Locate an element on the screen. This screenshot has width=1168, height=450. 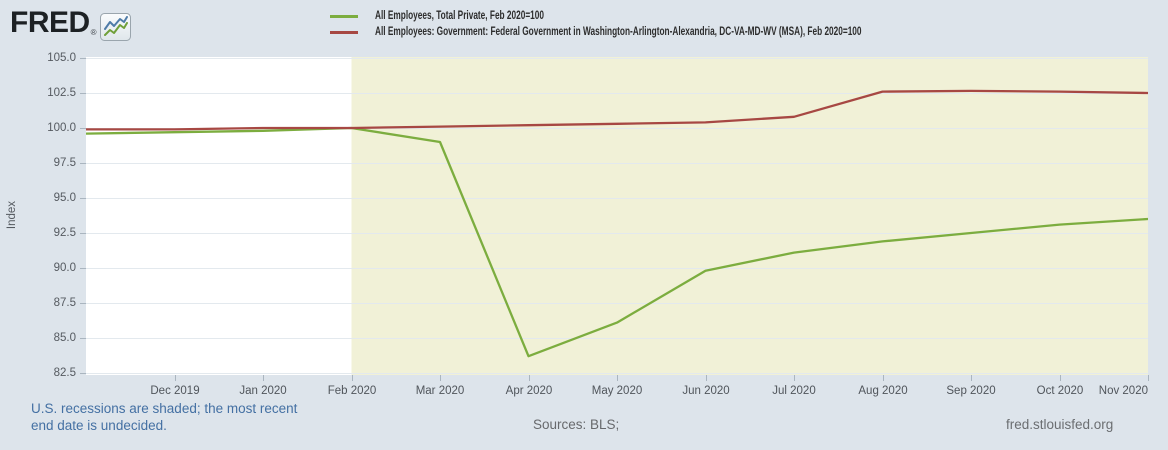
x-axis-label: Jun 2020 is located at coordinates (706, 391).